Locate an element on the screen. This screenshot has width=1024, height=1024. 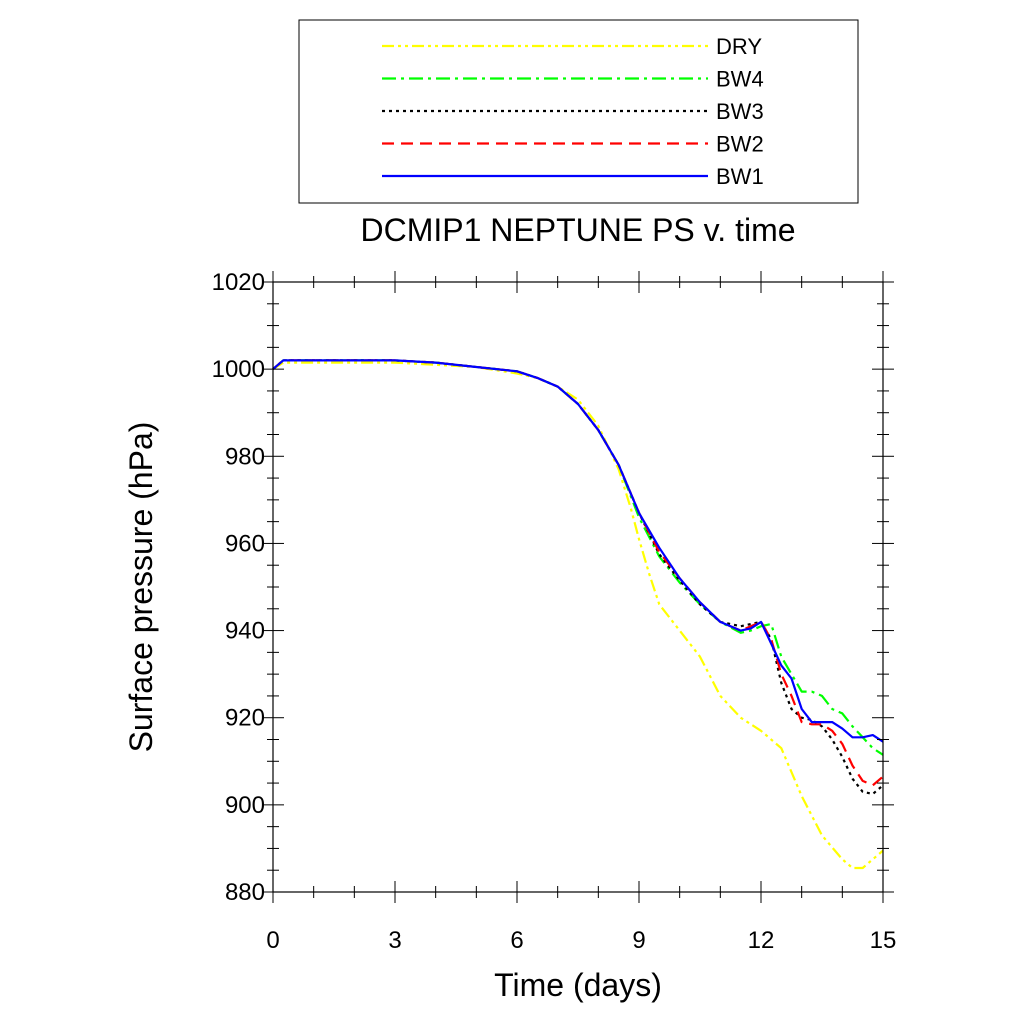
y-tick-label: 1020 is located at coordinates (238, 282).